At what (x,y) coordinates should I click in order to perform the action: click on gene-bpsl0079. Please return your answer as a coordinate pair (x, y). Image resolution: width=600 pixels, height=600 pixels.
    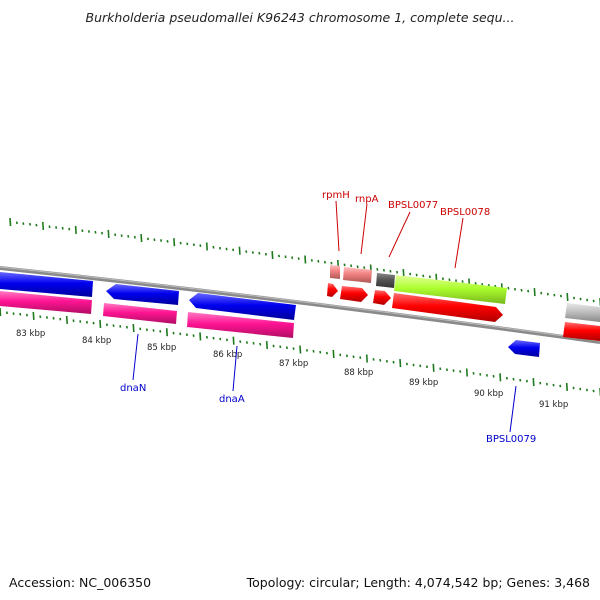
    Looking at the image, I should click on (524, 348).